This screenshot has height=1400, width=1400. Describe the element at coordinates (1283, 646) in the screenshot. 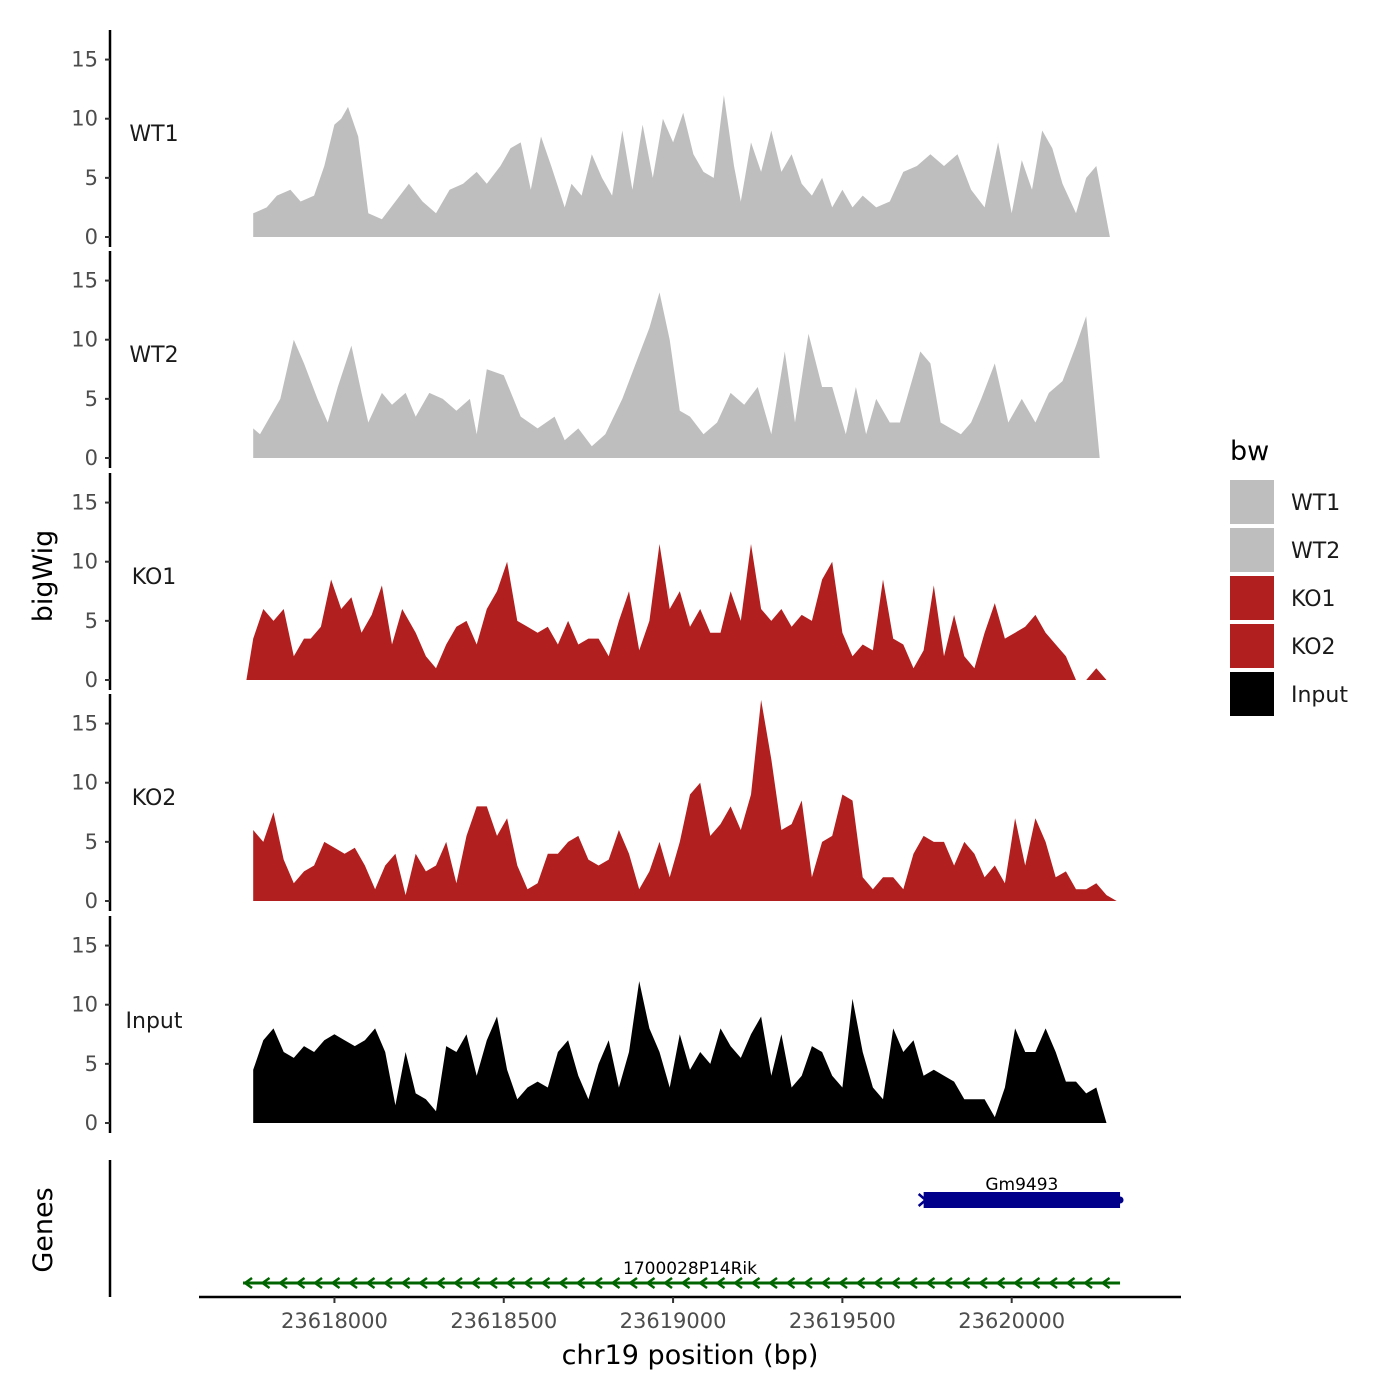

I see `legend-item-ko2: KO2` at that location.